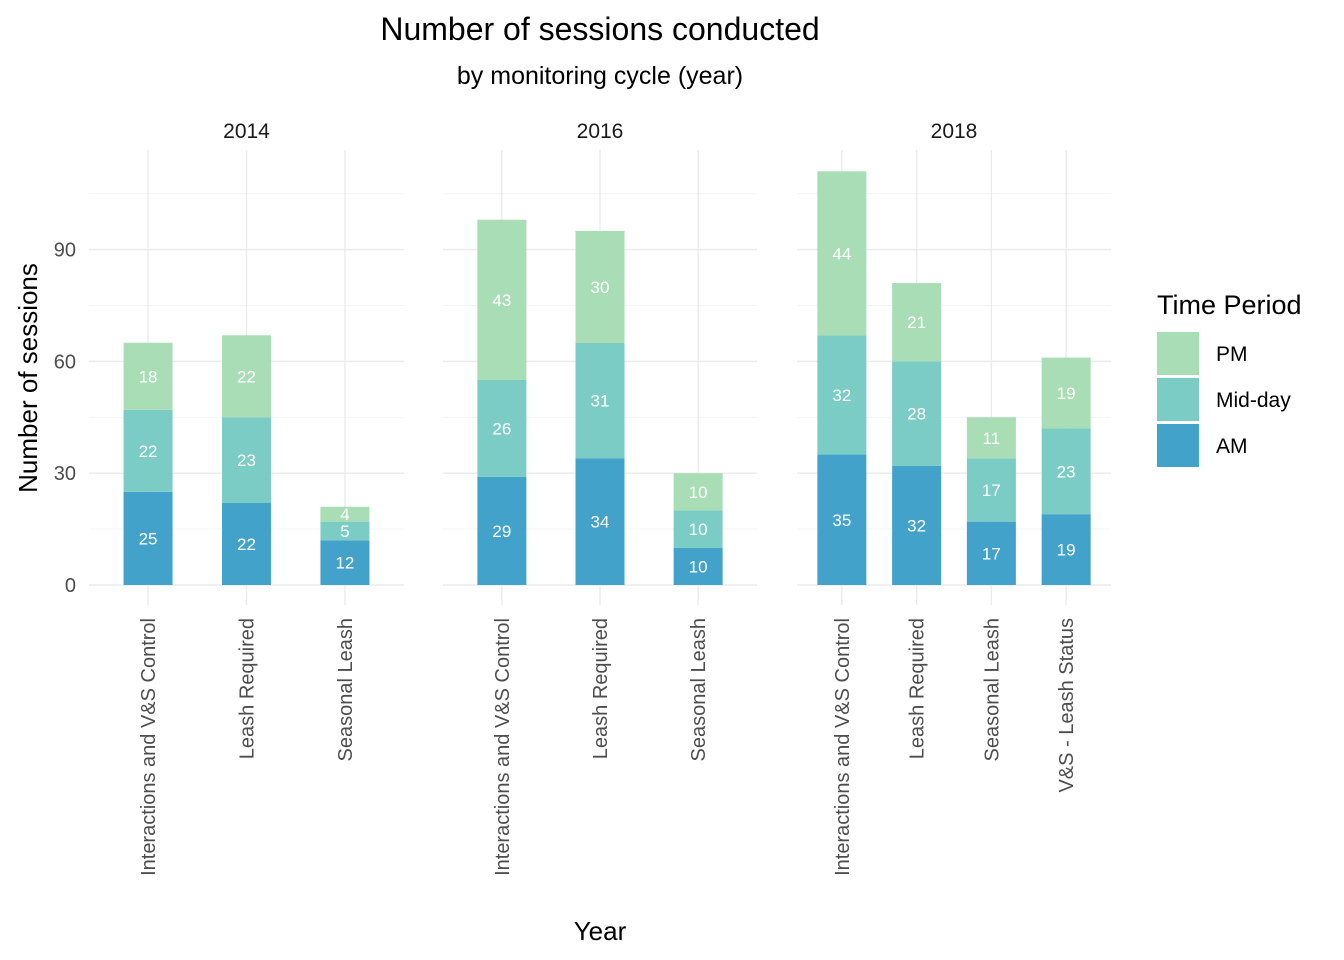 The image size is (1344, 960). I want to click on bar-value-label: 12, so click(344, 563).